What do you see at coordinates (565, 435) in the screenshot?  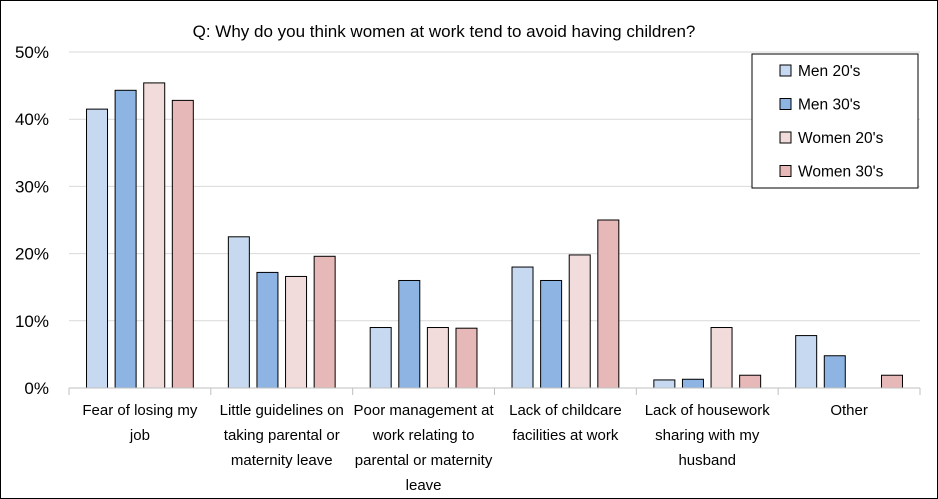 I see `x-category-label: facilities at work` at bounding box center [565, 435].